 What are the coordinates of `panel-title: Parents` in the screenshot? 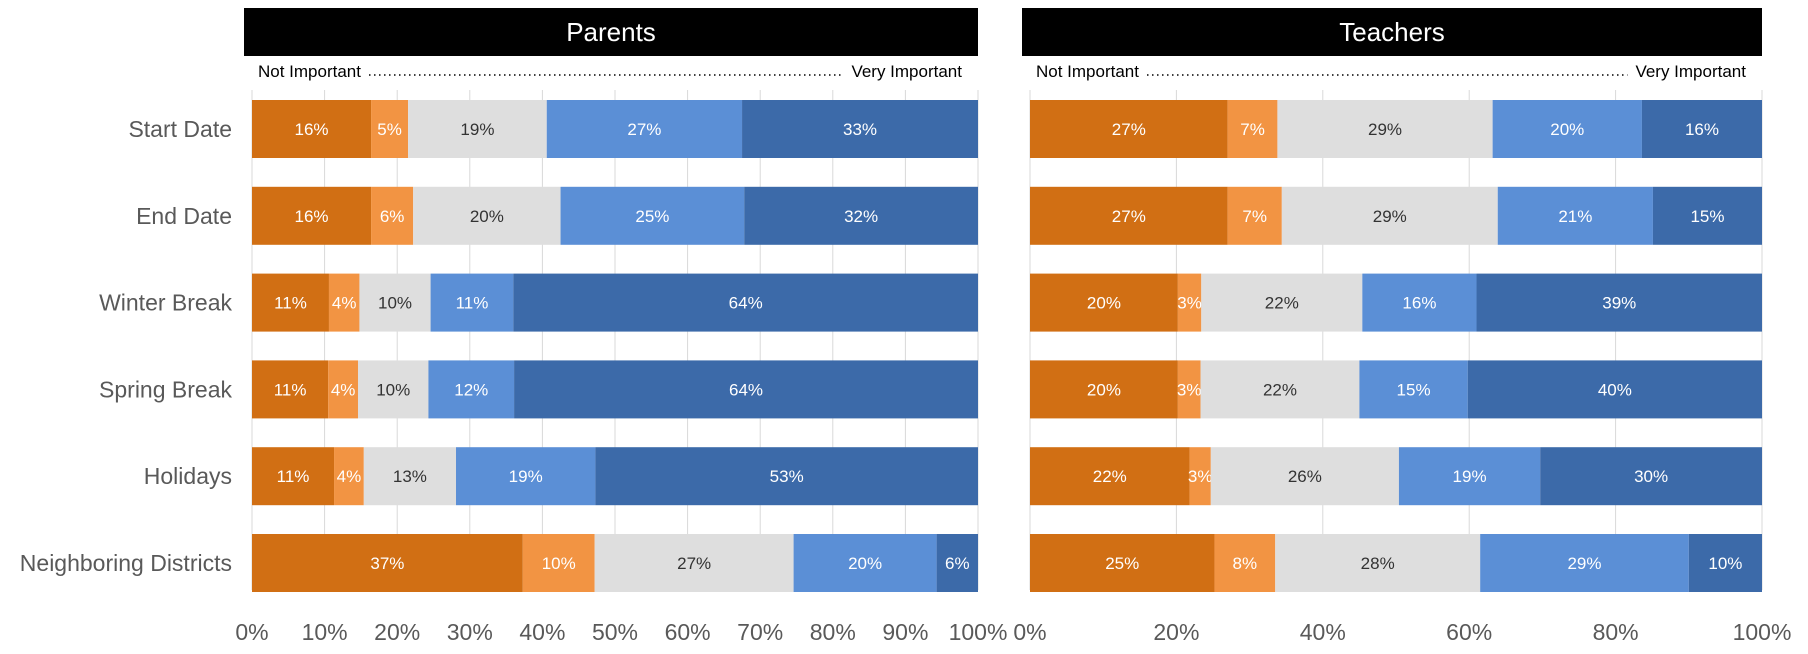 It's located at (611, 32).